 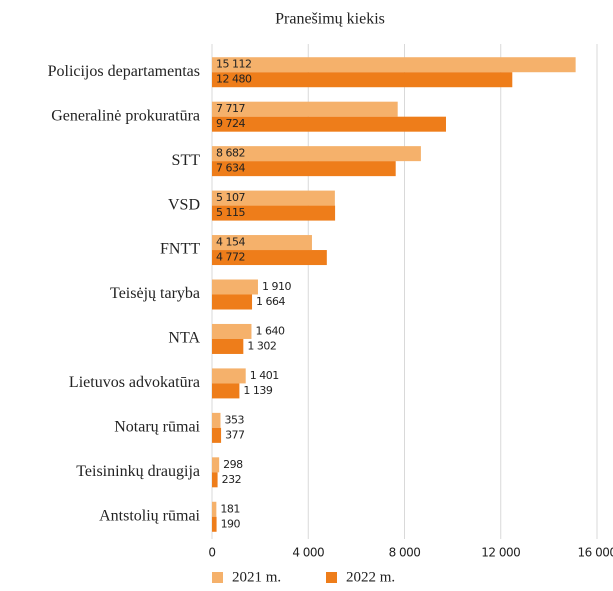 What do you see at coordinates (234, 419) in the screenshot?
I see `value-label: 353` at bounding box center [234, 419].